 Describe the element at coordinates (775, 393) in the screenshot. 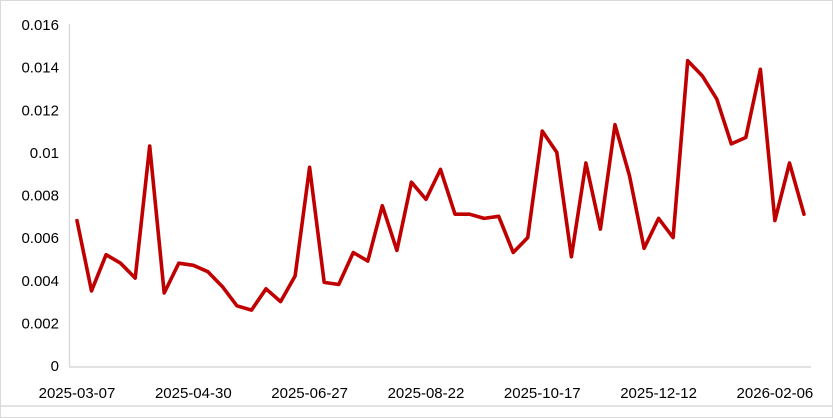

I see `x-tick-label: 2026-02-06` at that location.